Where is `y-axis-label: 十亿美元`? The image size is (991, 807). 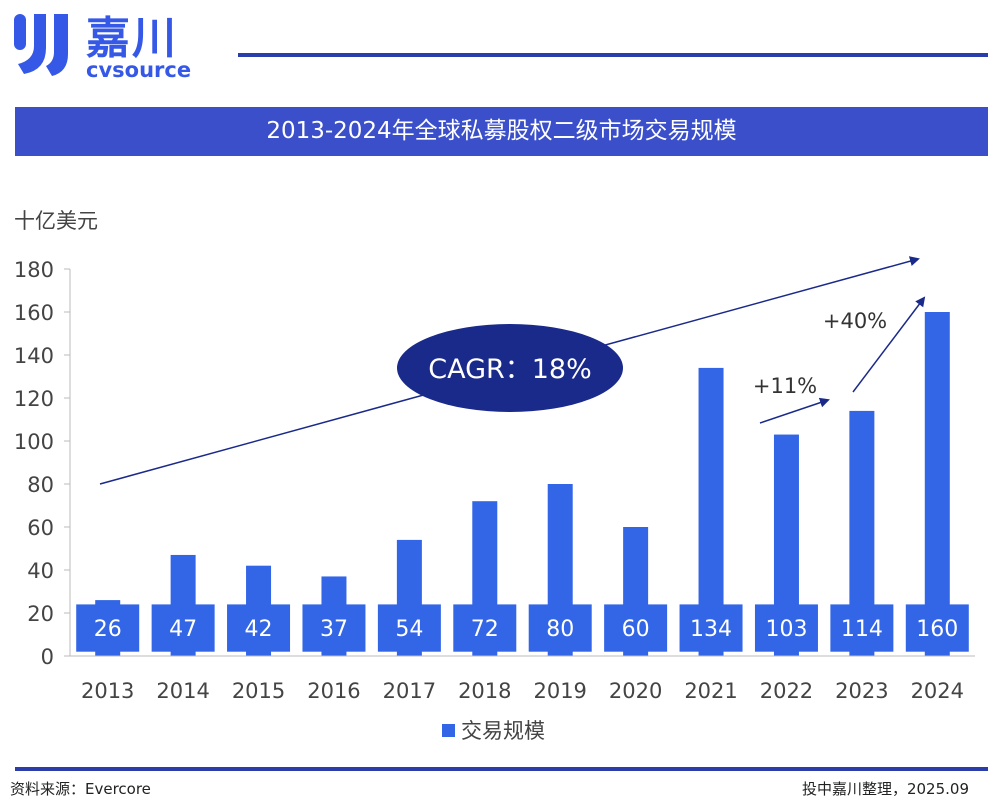
y-axis-label: 十亿美元 is located at coordinates (56, 221).